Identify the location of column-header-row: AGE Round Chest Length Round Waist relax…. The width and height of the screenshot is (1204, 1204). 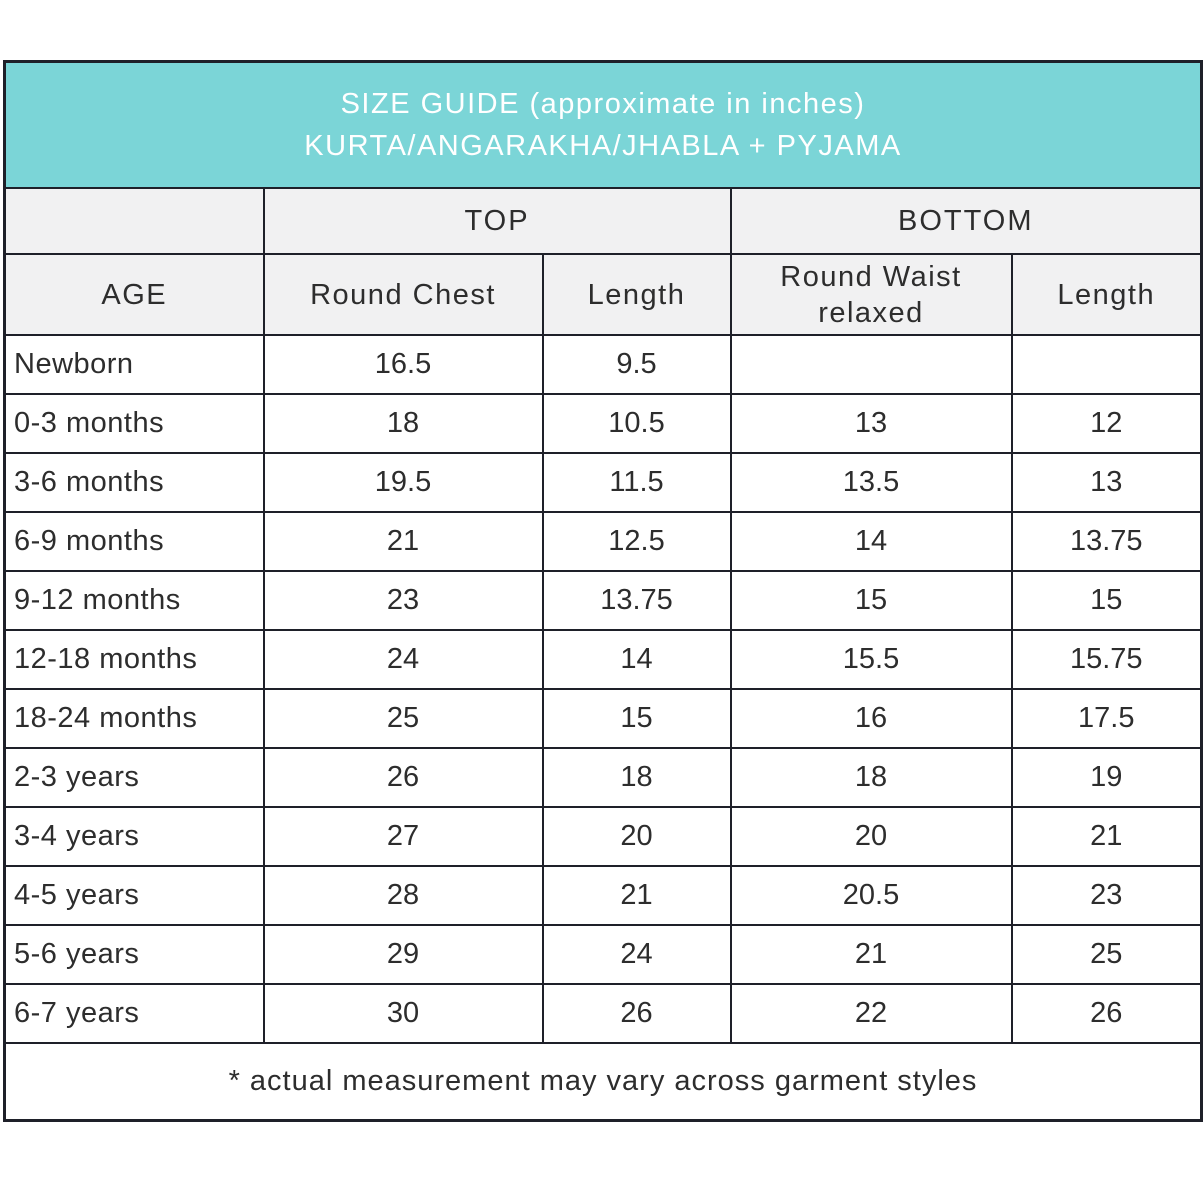
(603, 294).